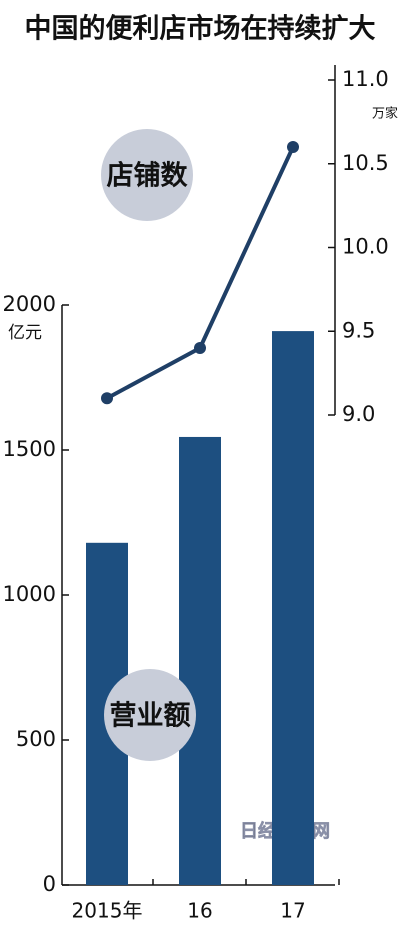 The image size is (400, 939). I want to click on y2-tick-label: 10.5, so click(365, 163).